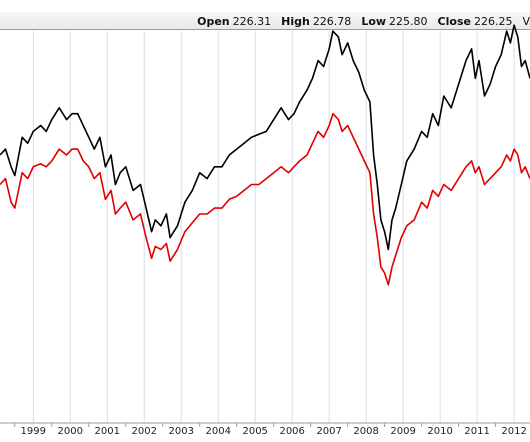  I want to click on x-tick-label-2006: 2006, so click(291, 431).